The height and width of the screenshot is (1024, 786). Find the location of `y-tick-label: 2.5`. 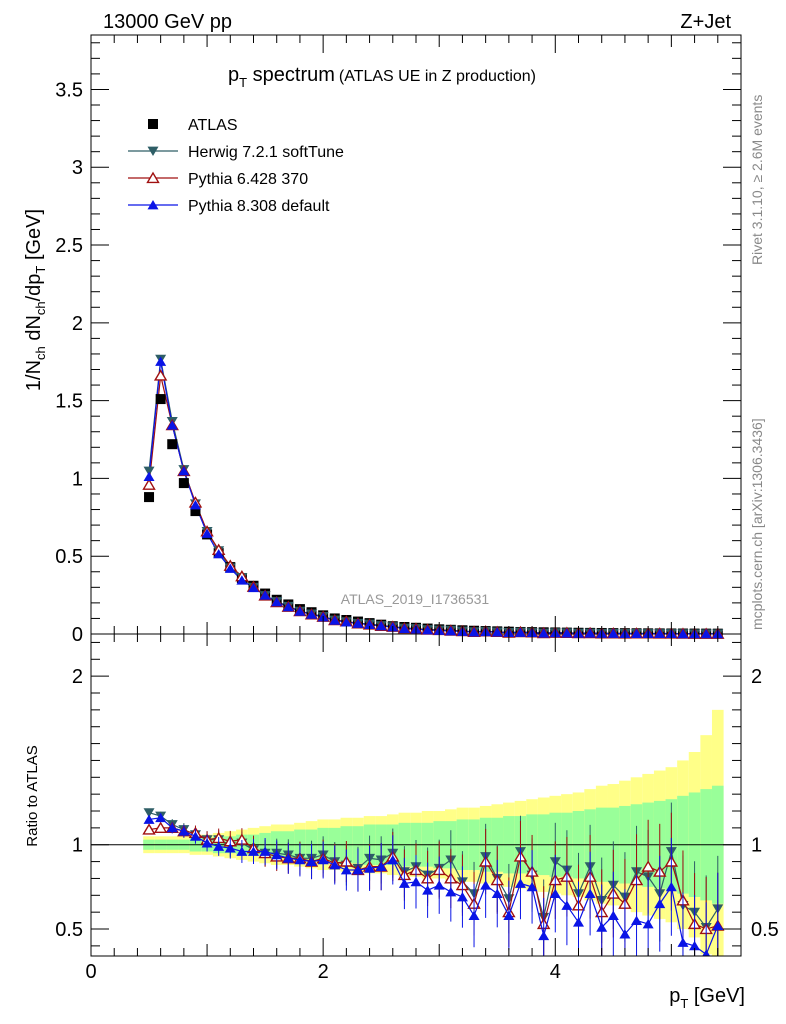

y-tick-label: 2.5 is located at coordinates (69, 246).